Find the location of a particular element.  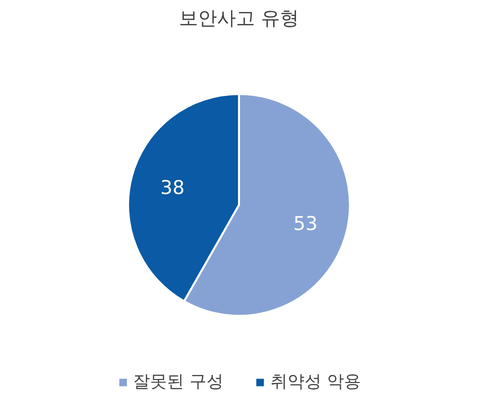

legend-label: 잘못된 구성 is located at coordinates (178, 382).